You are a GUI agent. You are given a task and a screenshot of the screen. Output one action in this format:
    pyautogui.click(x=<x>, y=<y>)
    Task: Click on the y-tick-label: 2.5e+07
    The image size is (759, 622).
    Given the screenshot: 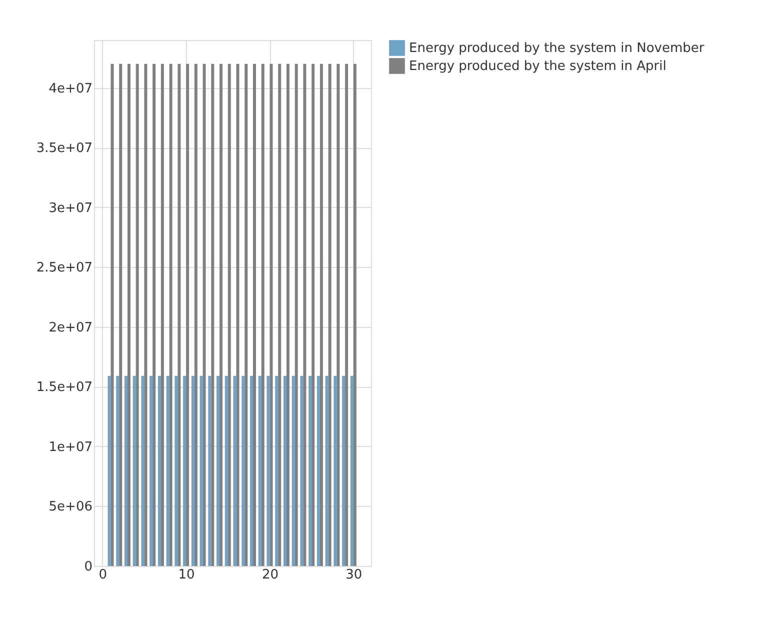 What is the action you would take?
    pyautogui.click(x=64, y=268)
    